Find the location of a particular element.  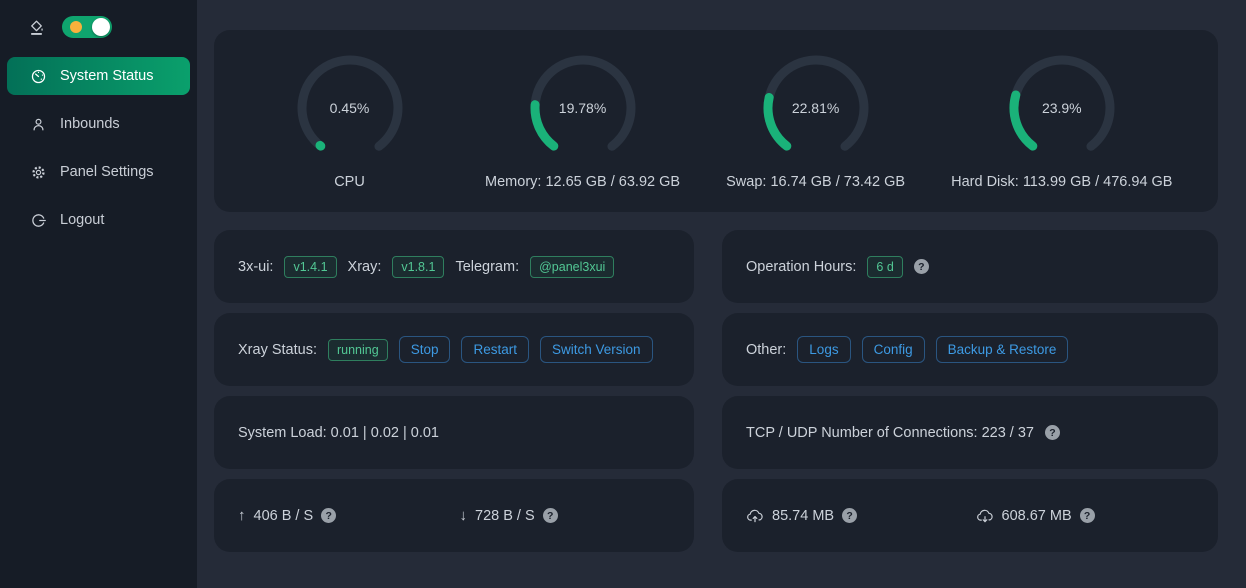

sidebar-item-label: Inbounds is located at coordinates (90, 124).